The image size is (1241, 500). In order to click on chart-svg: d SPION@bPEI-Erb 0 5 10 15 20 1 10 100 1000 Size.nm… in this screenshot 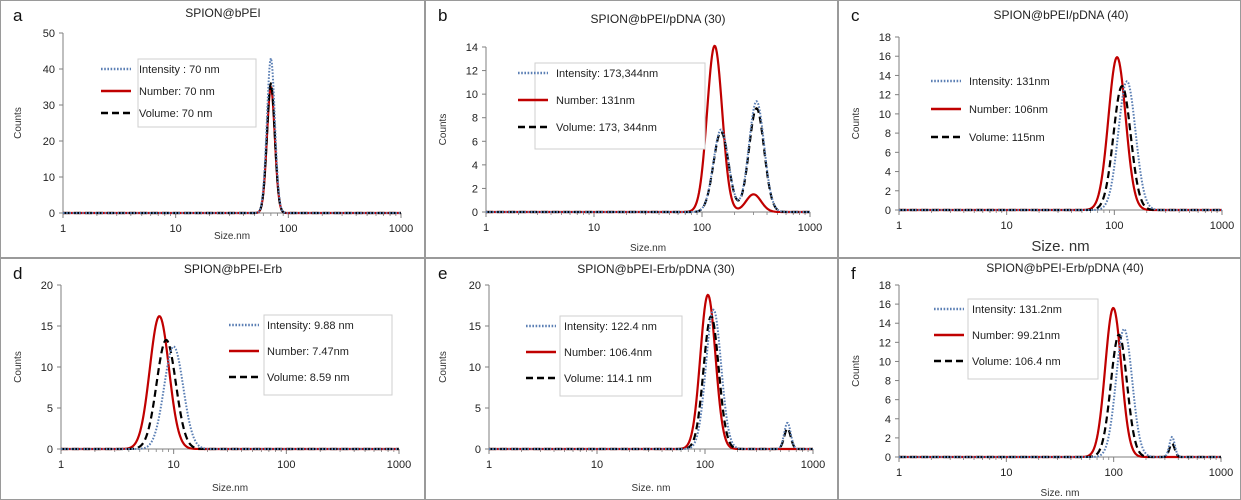, I will do `click(212, 378)`.